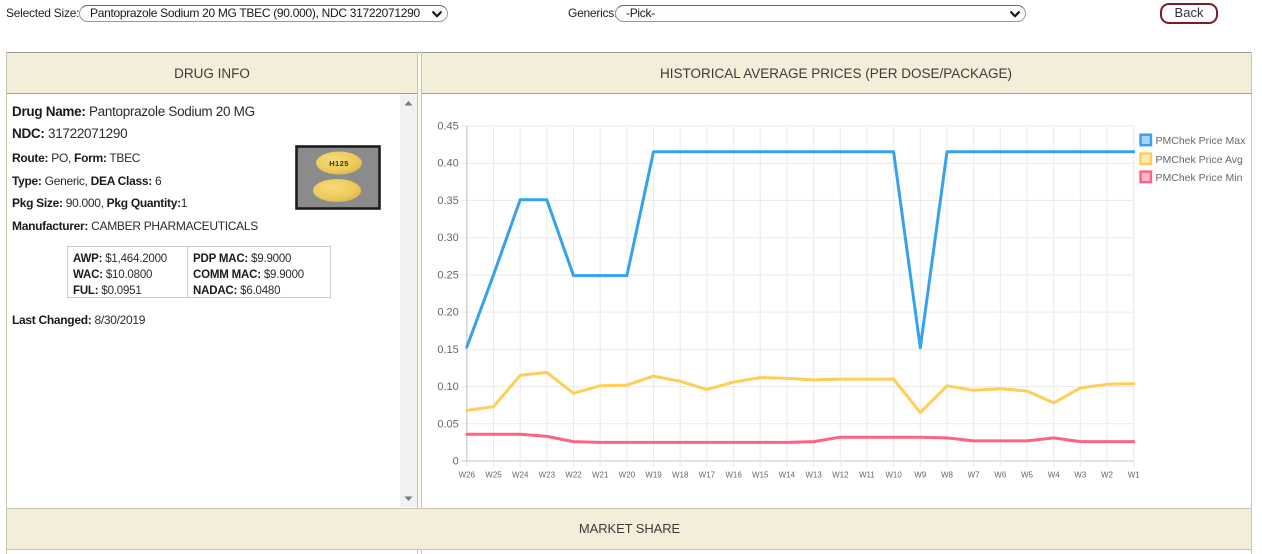 The image size is (1262, 554). Describe the element at coordinates (447, 127) in the screenshot. I see `svg-text: 0.45` at that location.